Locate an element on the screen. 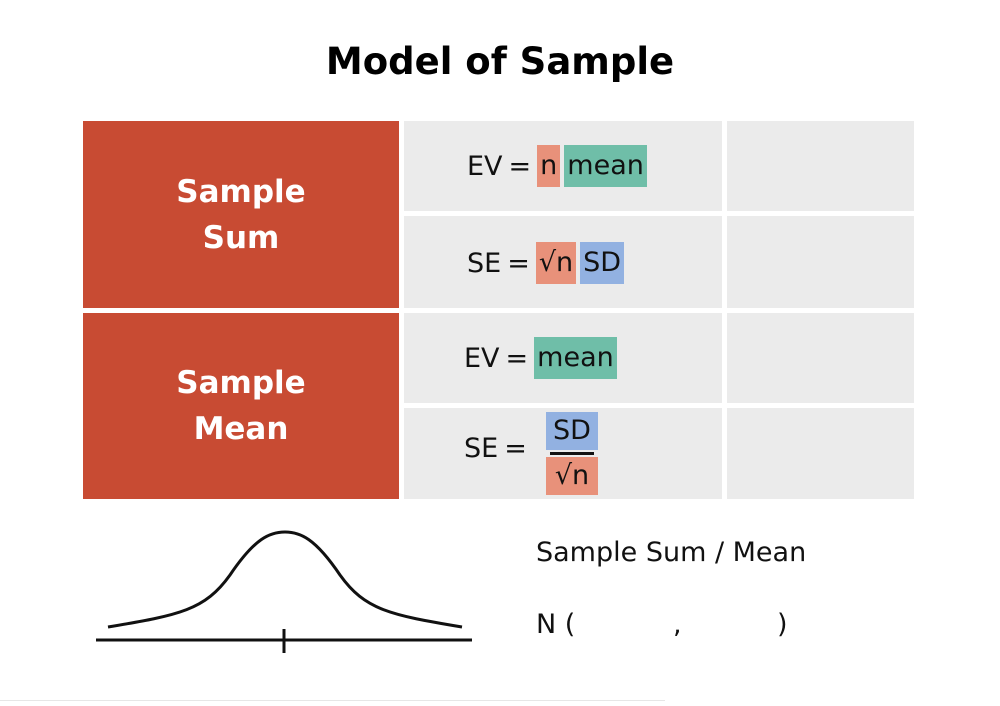  footer-divider is located at coordinates (332, 700).